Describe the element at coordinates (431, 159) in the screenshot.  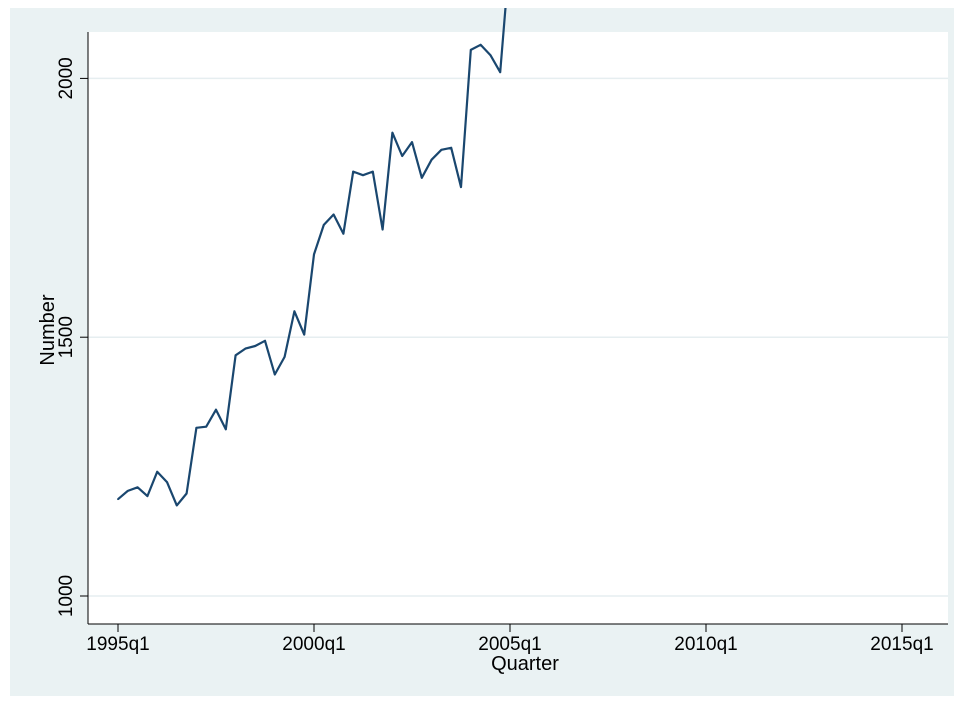
I see `data-point-2003q1` at that location.